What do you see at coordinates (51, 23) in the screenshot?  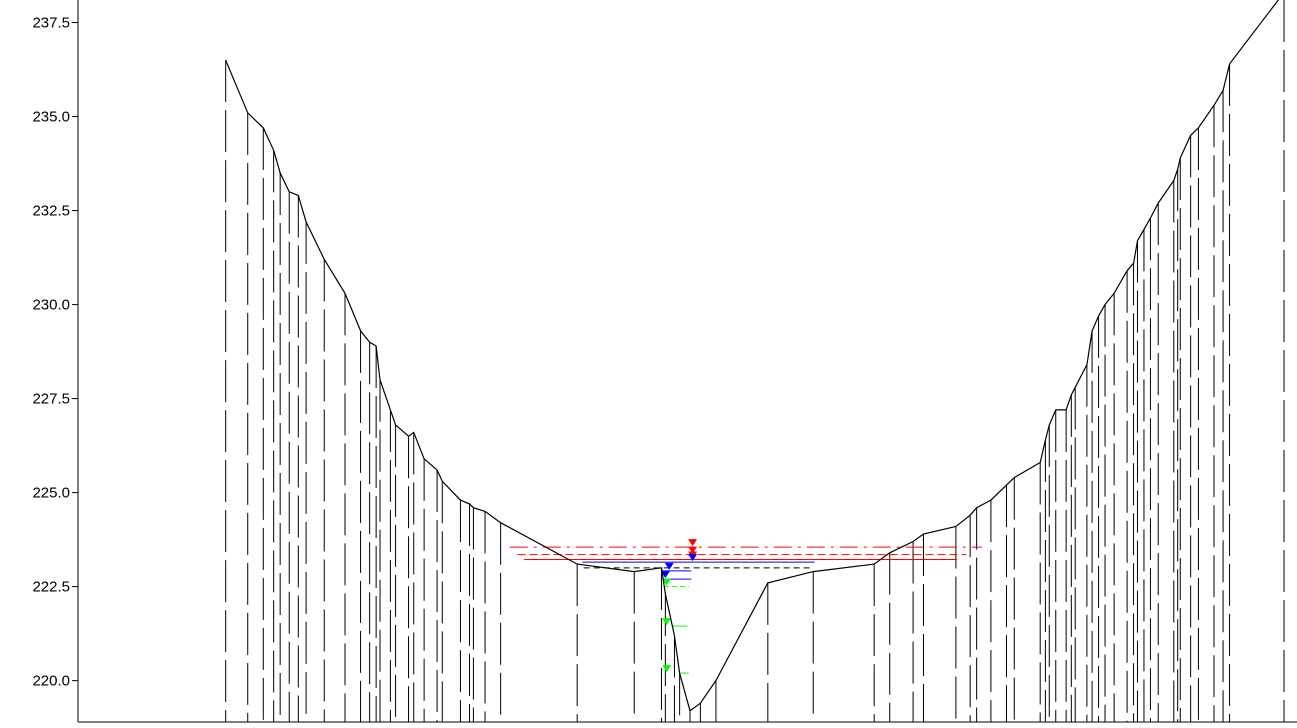 I see `y-tick-label: 237.5` at bounding box center [51, 23].